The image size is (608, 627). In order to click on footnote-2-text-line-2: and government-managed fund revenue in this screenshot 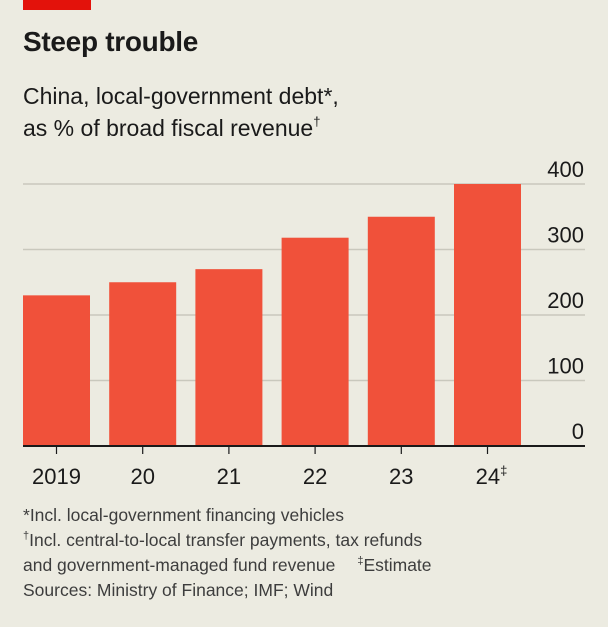, I will do `click(179, 565)`.